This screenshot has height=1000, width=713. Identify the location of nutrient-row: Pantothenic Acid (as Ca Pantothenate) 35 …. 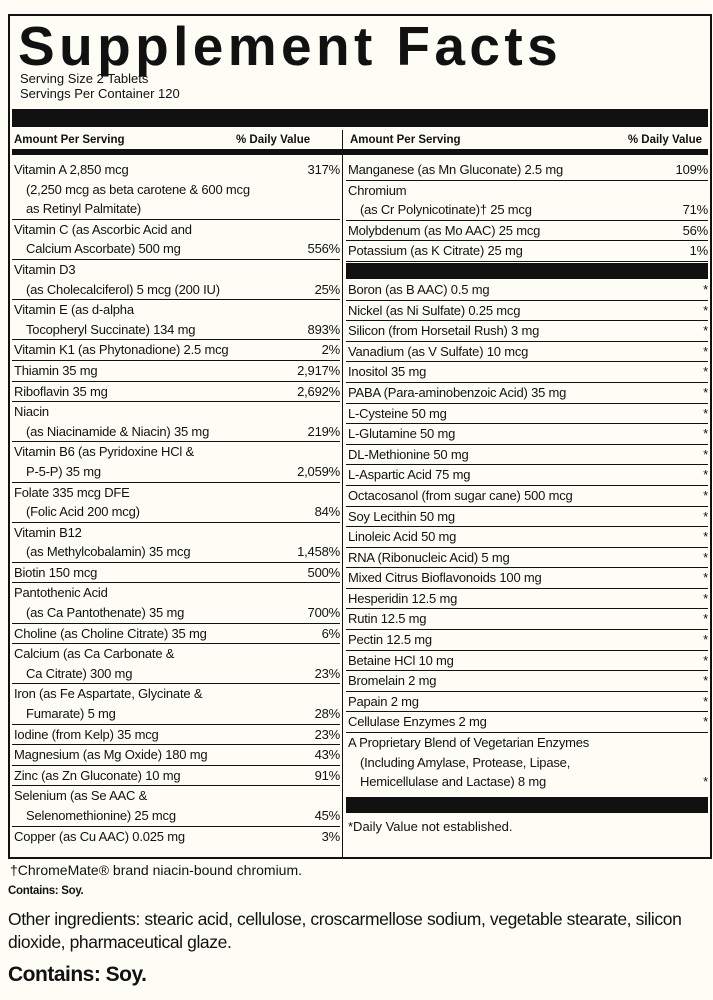
(176, 603).